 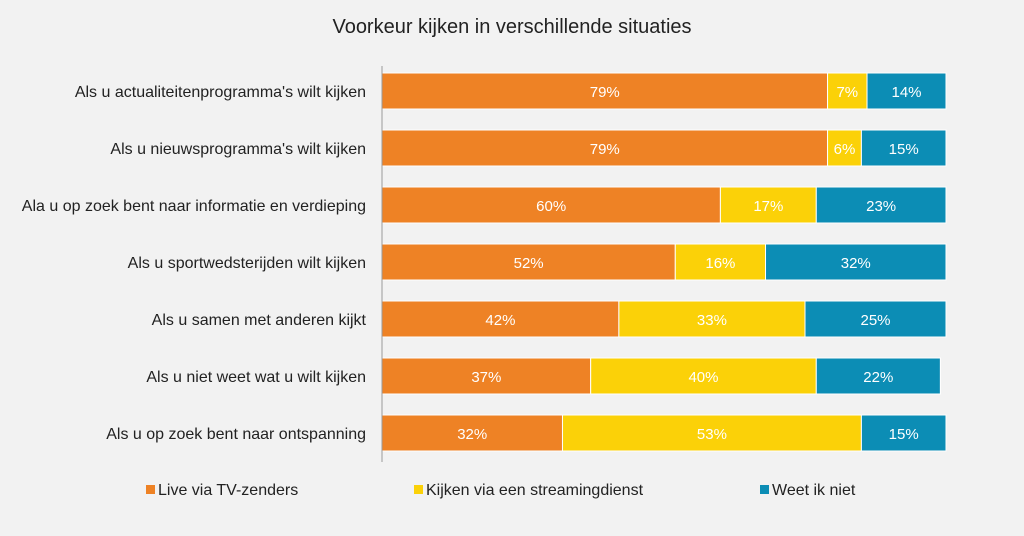 I want to click on bar-value-label: 22%, so click(x=878, y=377).